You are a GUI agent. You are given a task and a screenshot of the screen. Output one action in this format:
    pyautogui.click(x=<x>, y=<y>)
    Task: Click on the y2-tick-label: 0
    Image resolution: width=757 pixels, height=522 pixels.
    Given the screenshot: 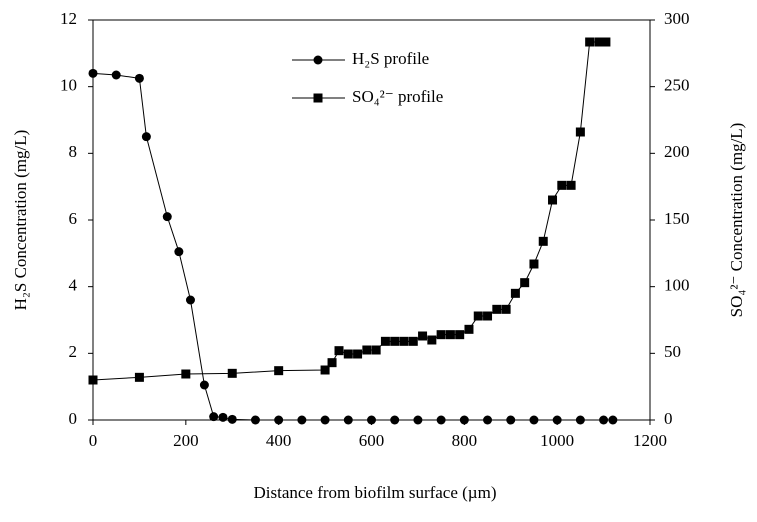 What is the action you would take?
    pyautogui.click(x=668, y=418)
    